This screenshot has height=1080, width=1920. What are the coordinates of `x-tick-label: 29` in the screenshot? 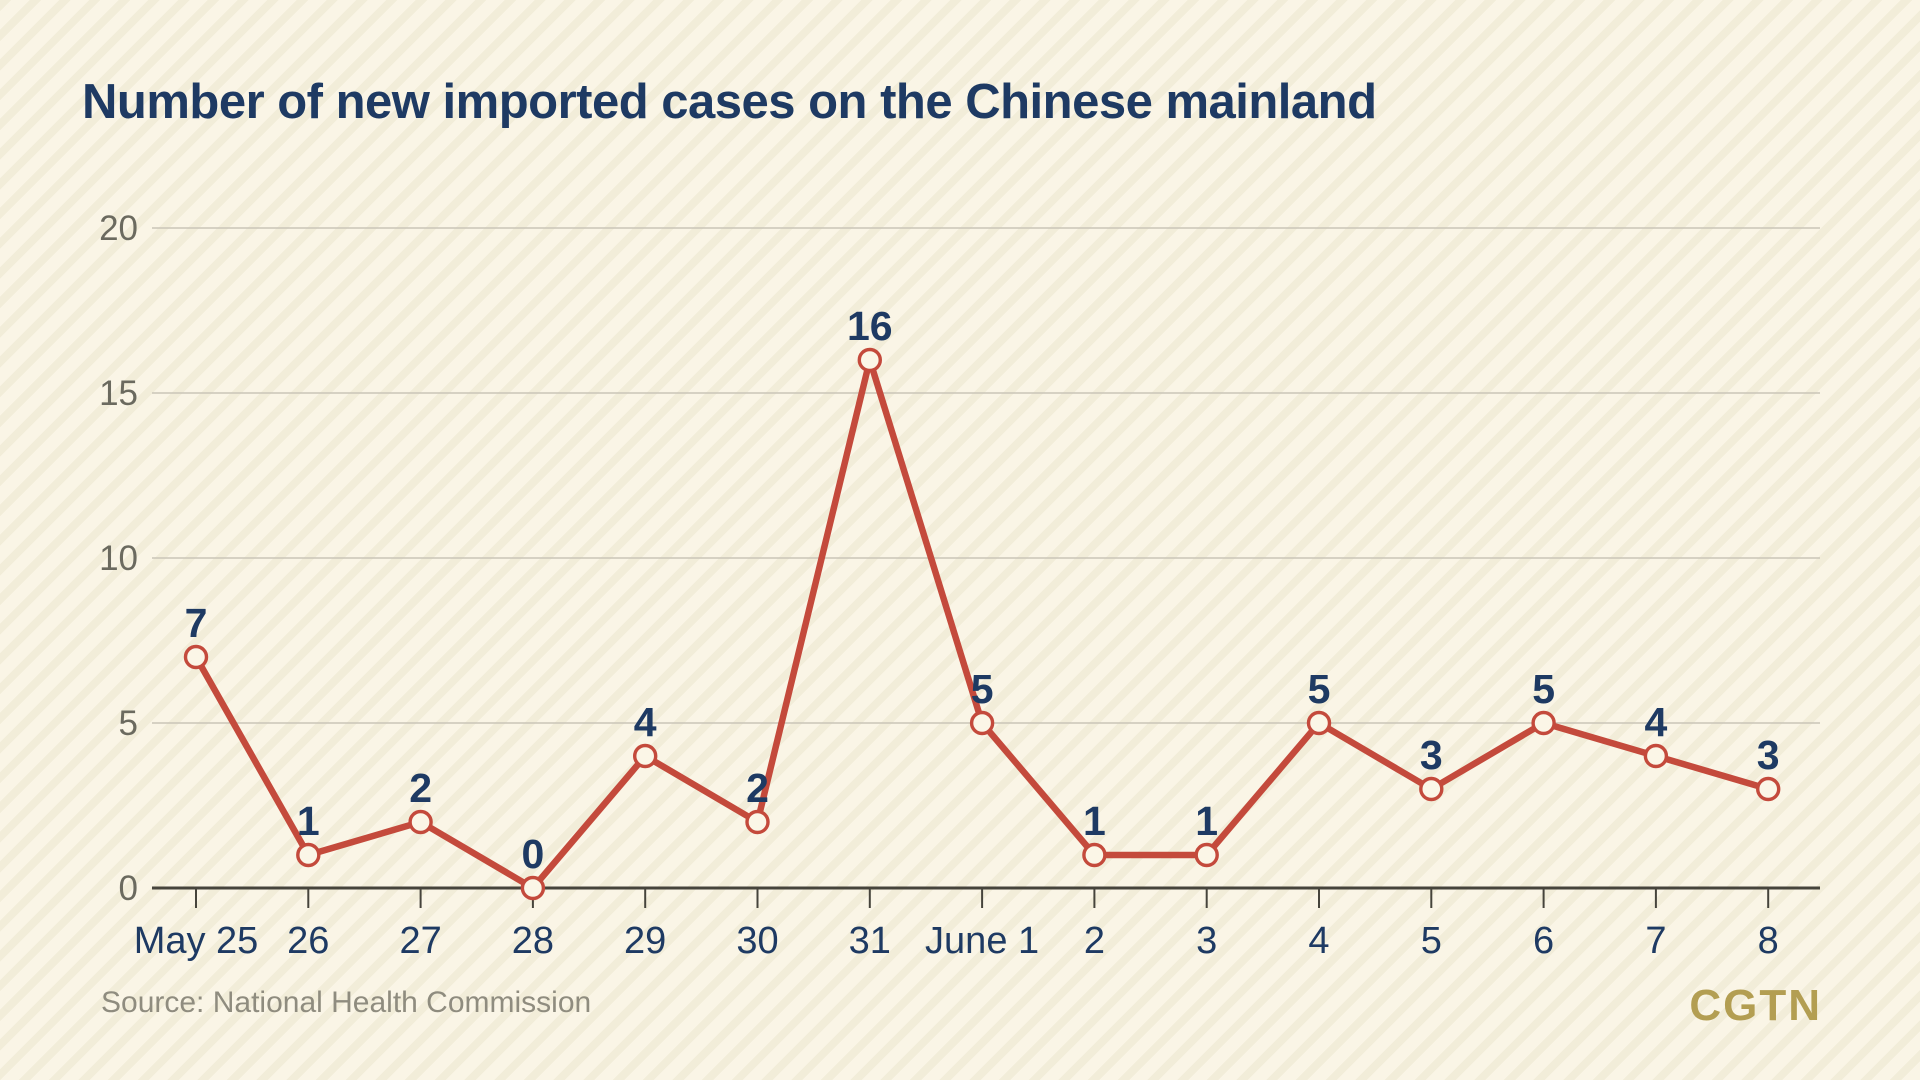 It's located at (645, 941).